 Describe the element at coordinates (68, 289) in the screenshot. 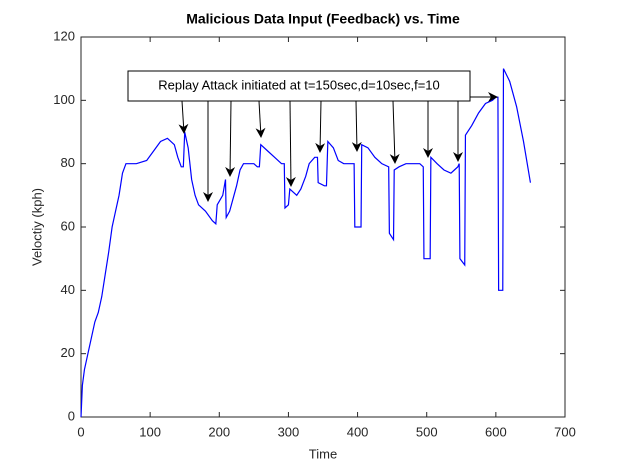

I see `y-tick-label: 40` at that location.